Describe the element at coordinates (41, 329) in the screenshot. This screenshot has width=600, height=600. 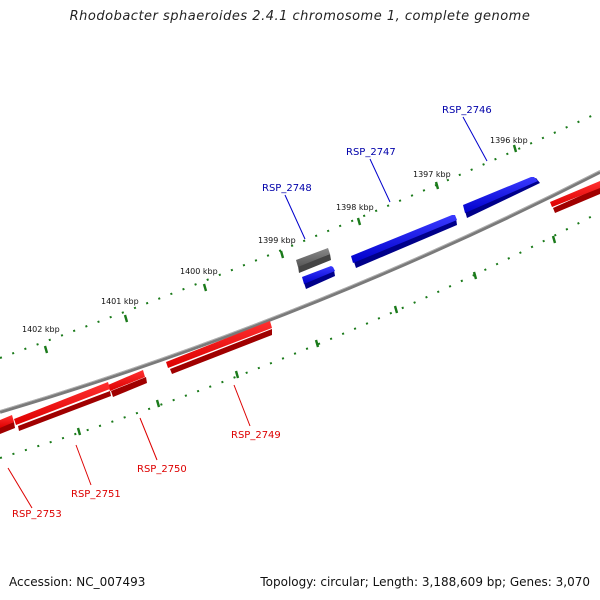
I see `tick-label-1402: 1402 kbp` at that location.